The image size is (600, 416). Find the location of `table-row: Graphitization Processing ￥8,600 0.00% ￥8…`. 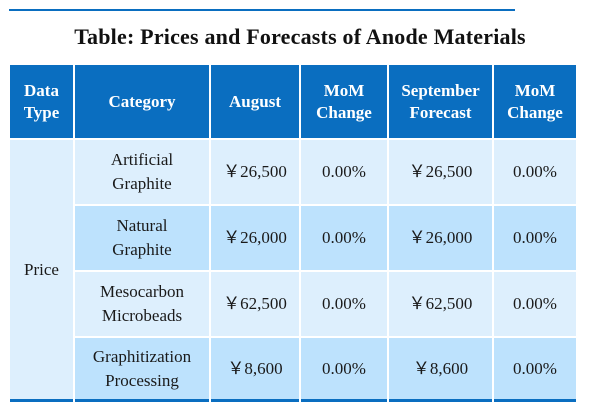

table-row: Graphitization Processing ￥8,600 0.00% ￥8… is located at coordinates (293, 369).